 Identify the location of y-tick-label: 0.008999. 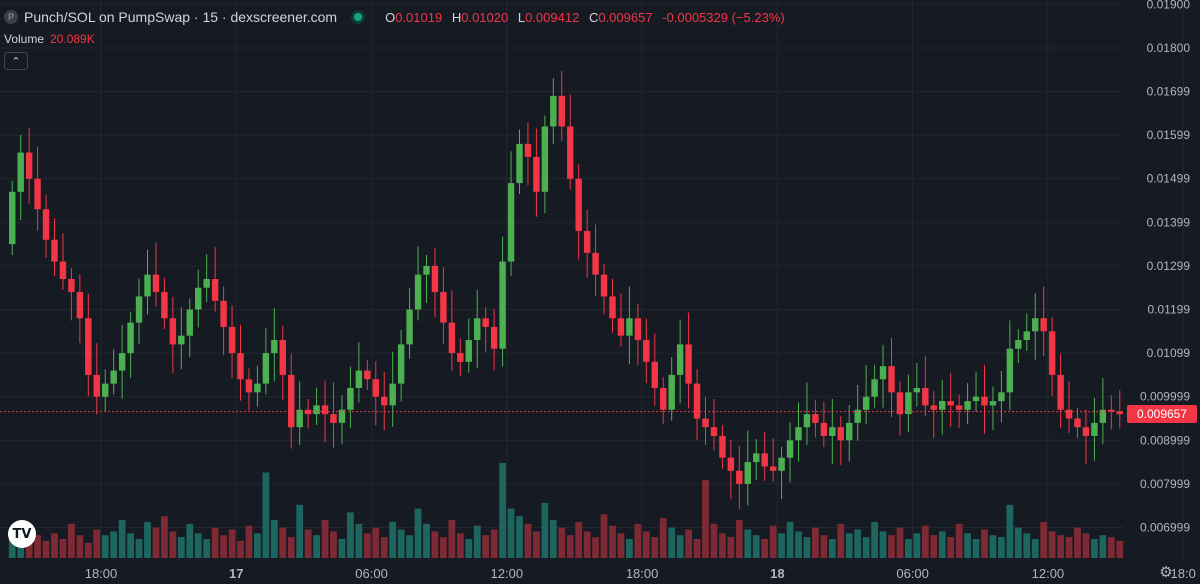
(1165, 440).